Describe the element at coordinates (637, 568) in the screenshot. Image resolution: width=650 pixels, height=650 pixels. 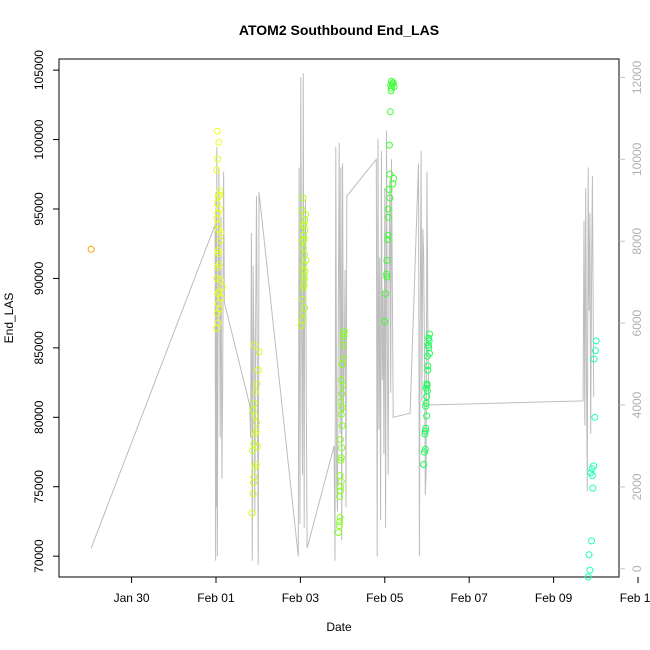
I see `secondary-tick-label: 0` at that location.